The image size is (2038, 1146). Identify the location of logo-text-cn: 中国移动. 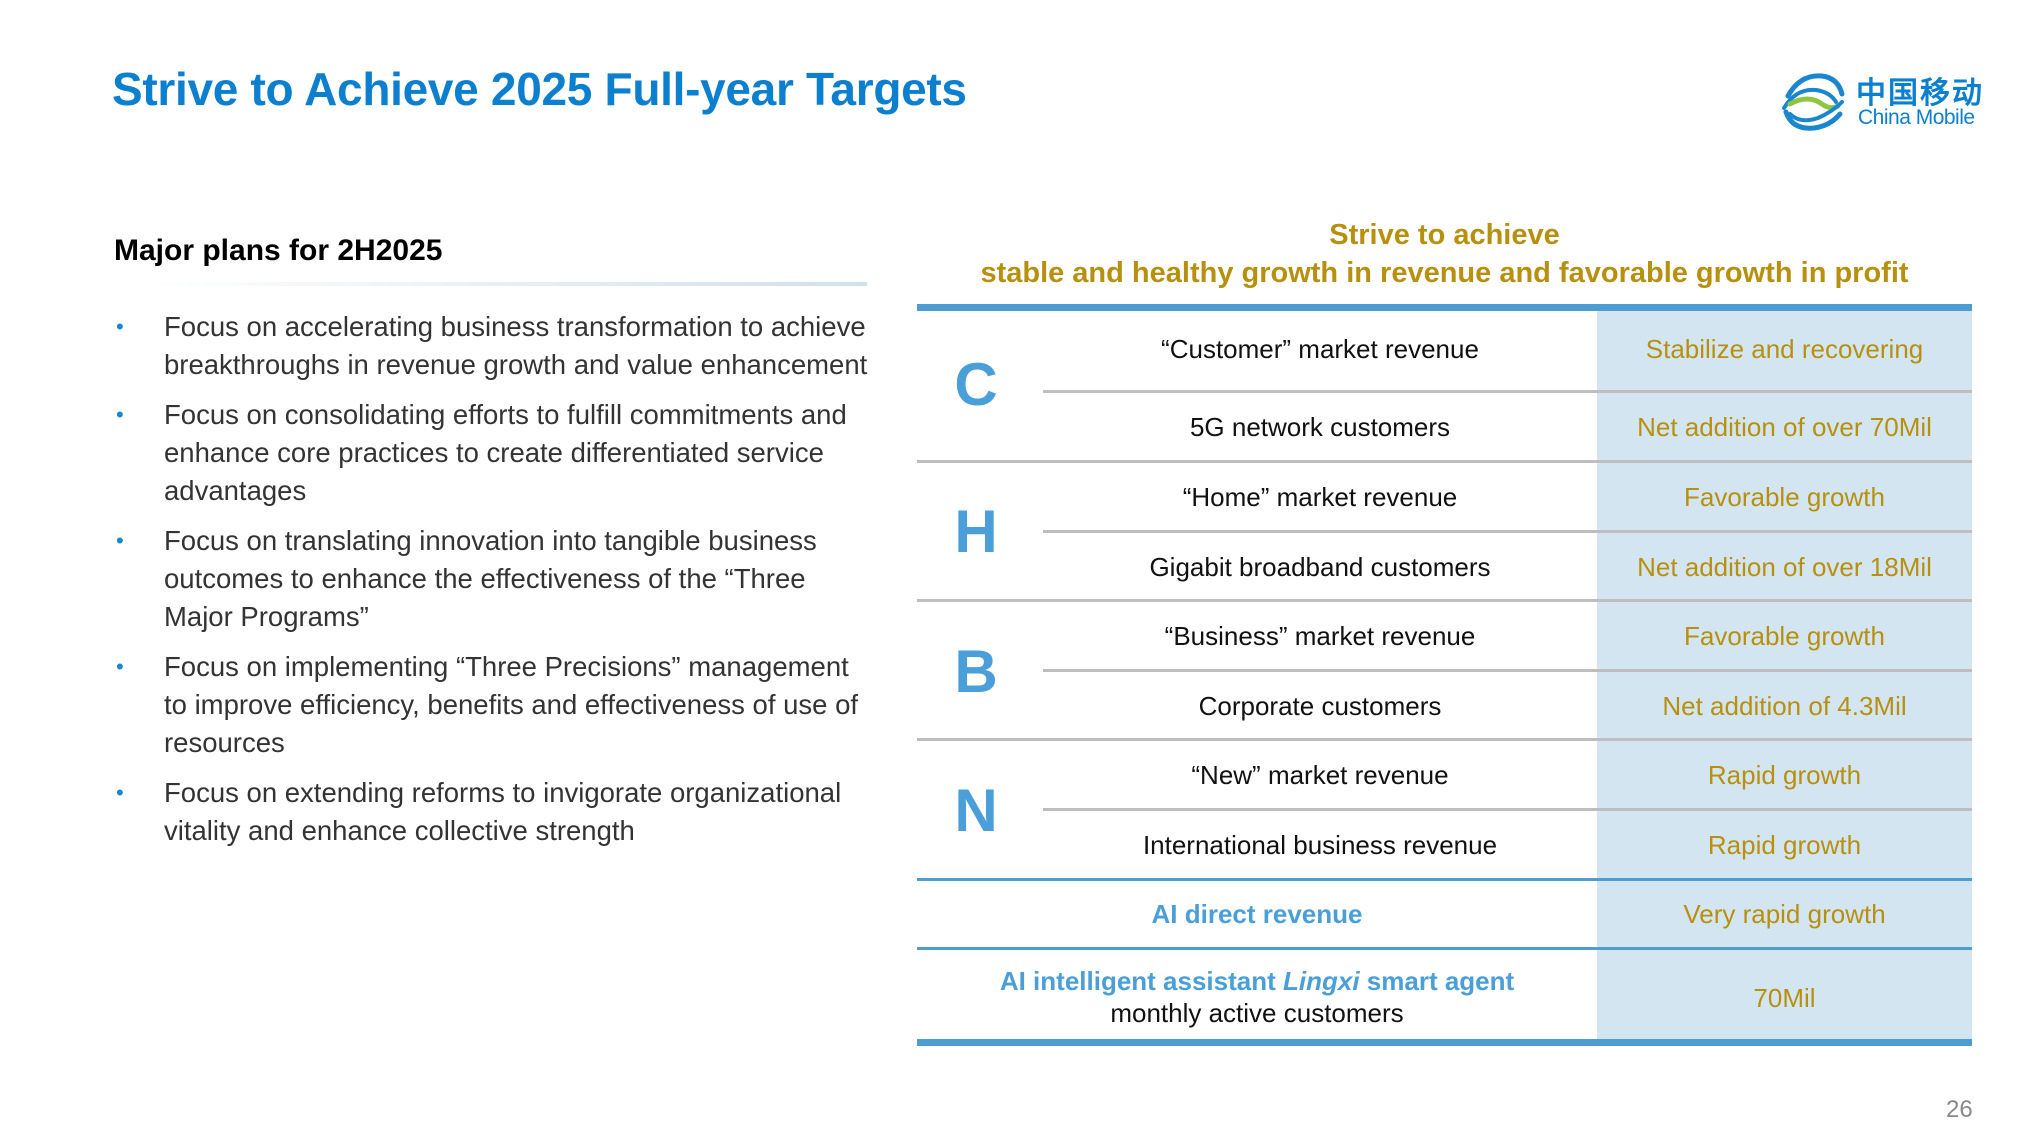
(1920, 93).